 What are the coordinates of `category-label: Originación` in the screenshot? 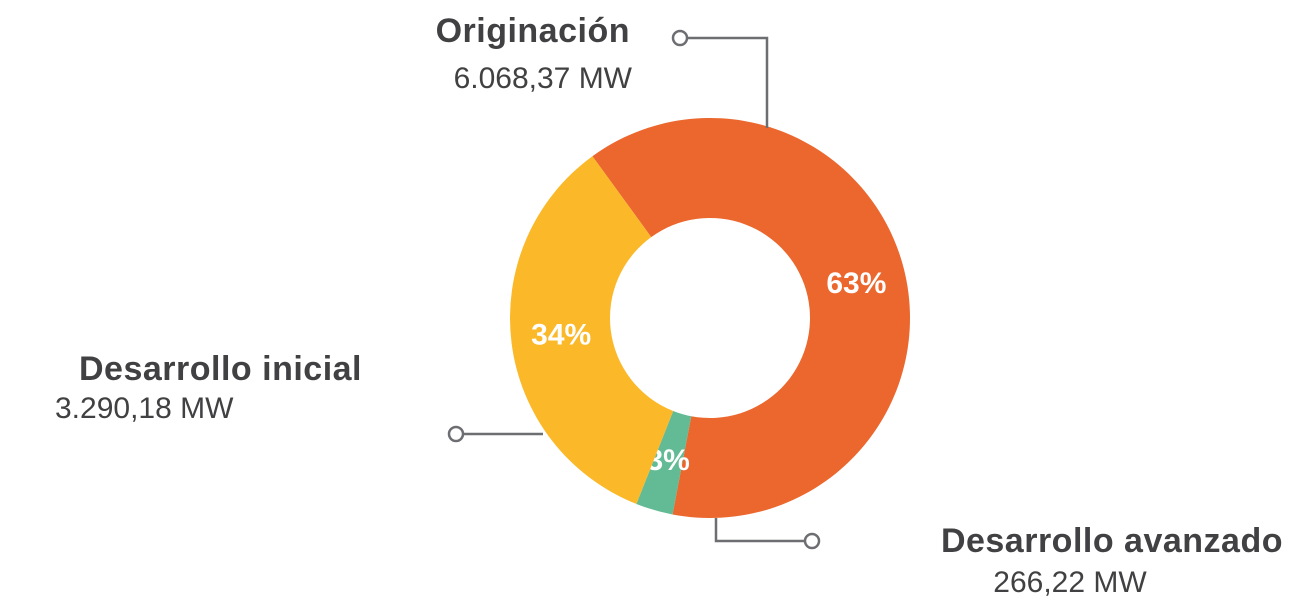 It's located at (533, 31).